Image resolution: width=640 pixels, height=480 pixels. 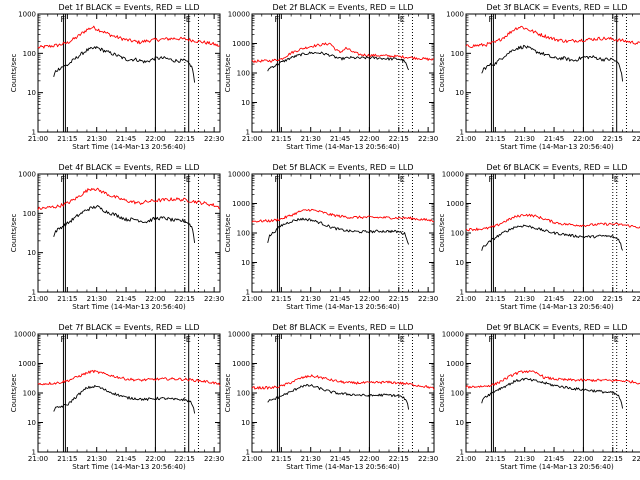 I want to click on det-8f-xtick-label: 22:15, so click(x=399, y=459).